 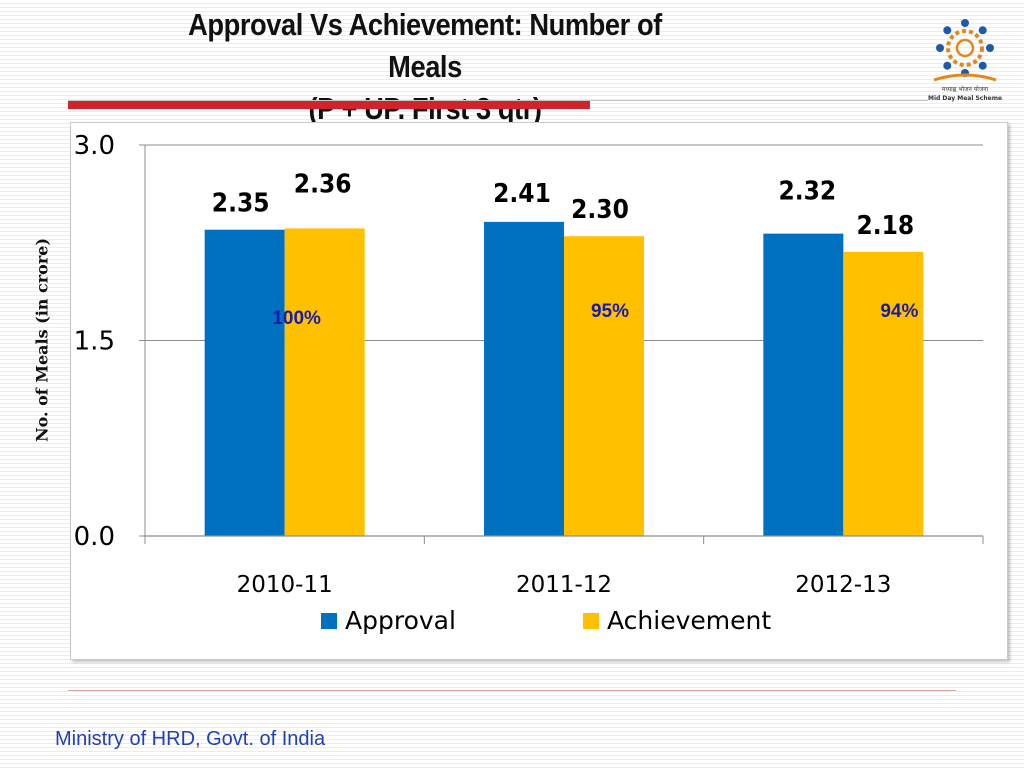 I want to click on percent-label: 94%, so click(x=899, y=311).